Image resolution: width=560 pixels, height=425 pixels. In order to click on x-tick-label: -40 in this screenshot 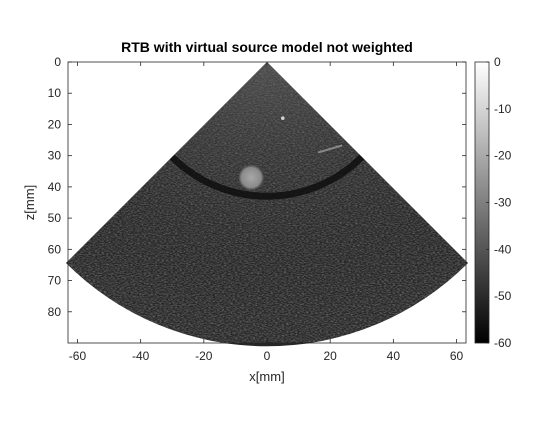, I will do `click(141, 356)`.